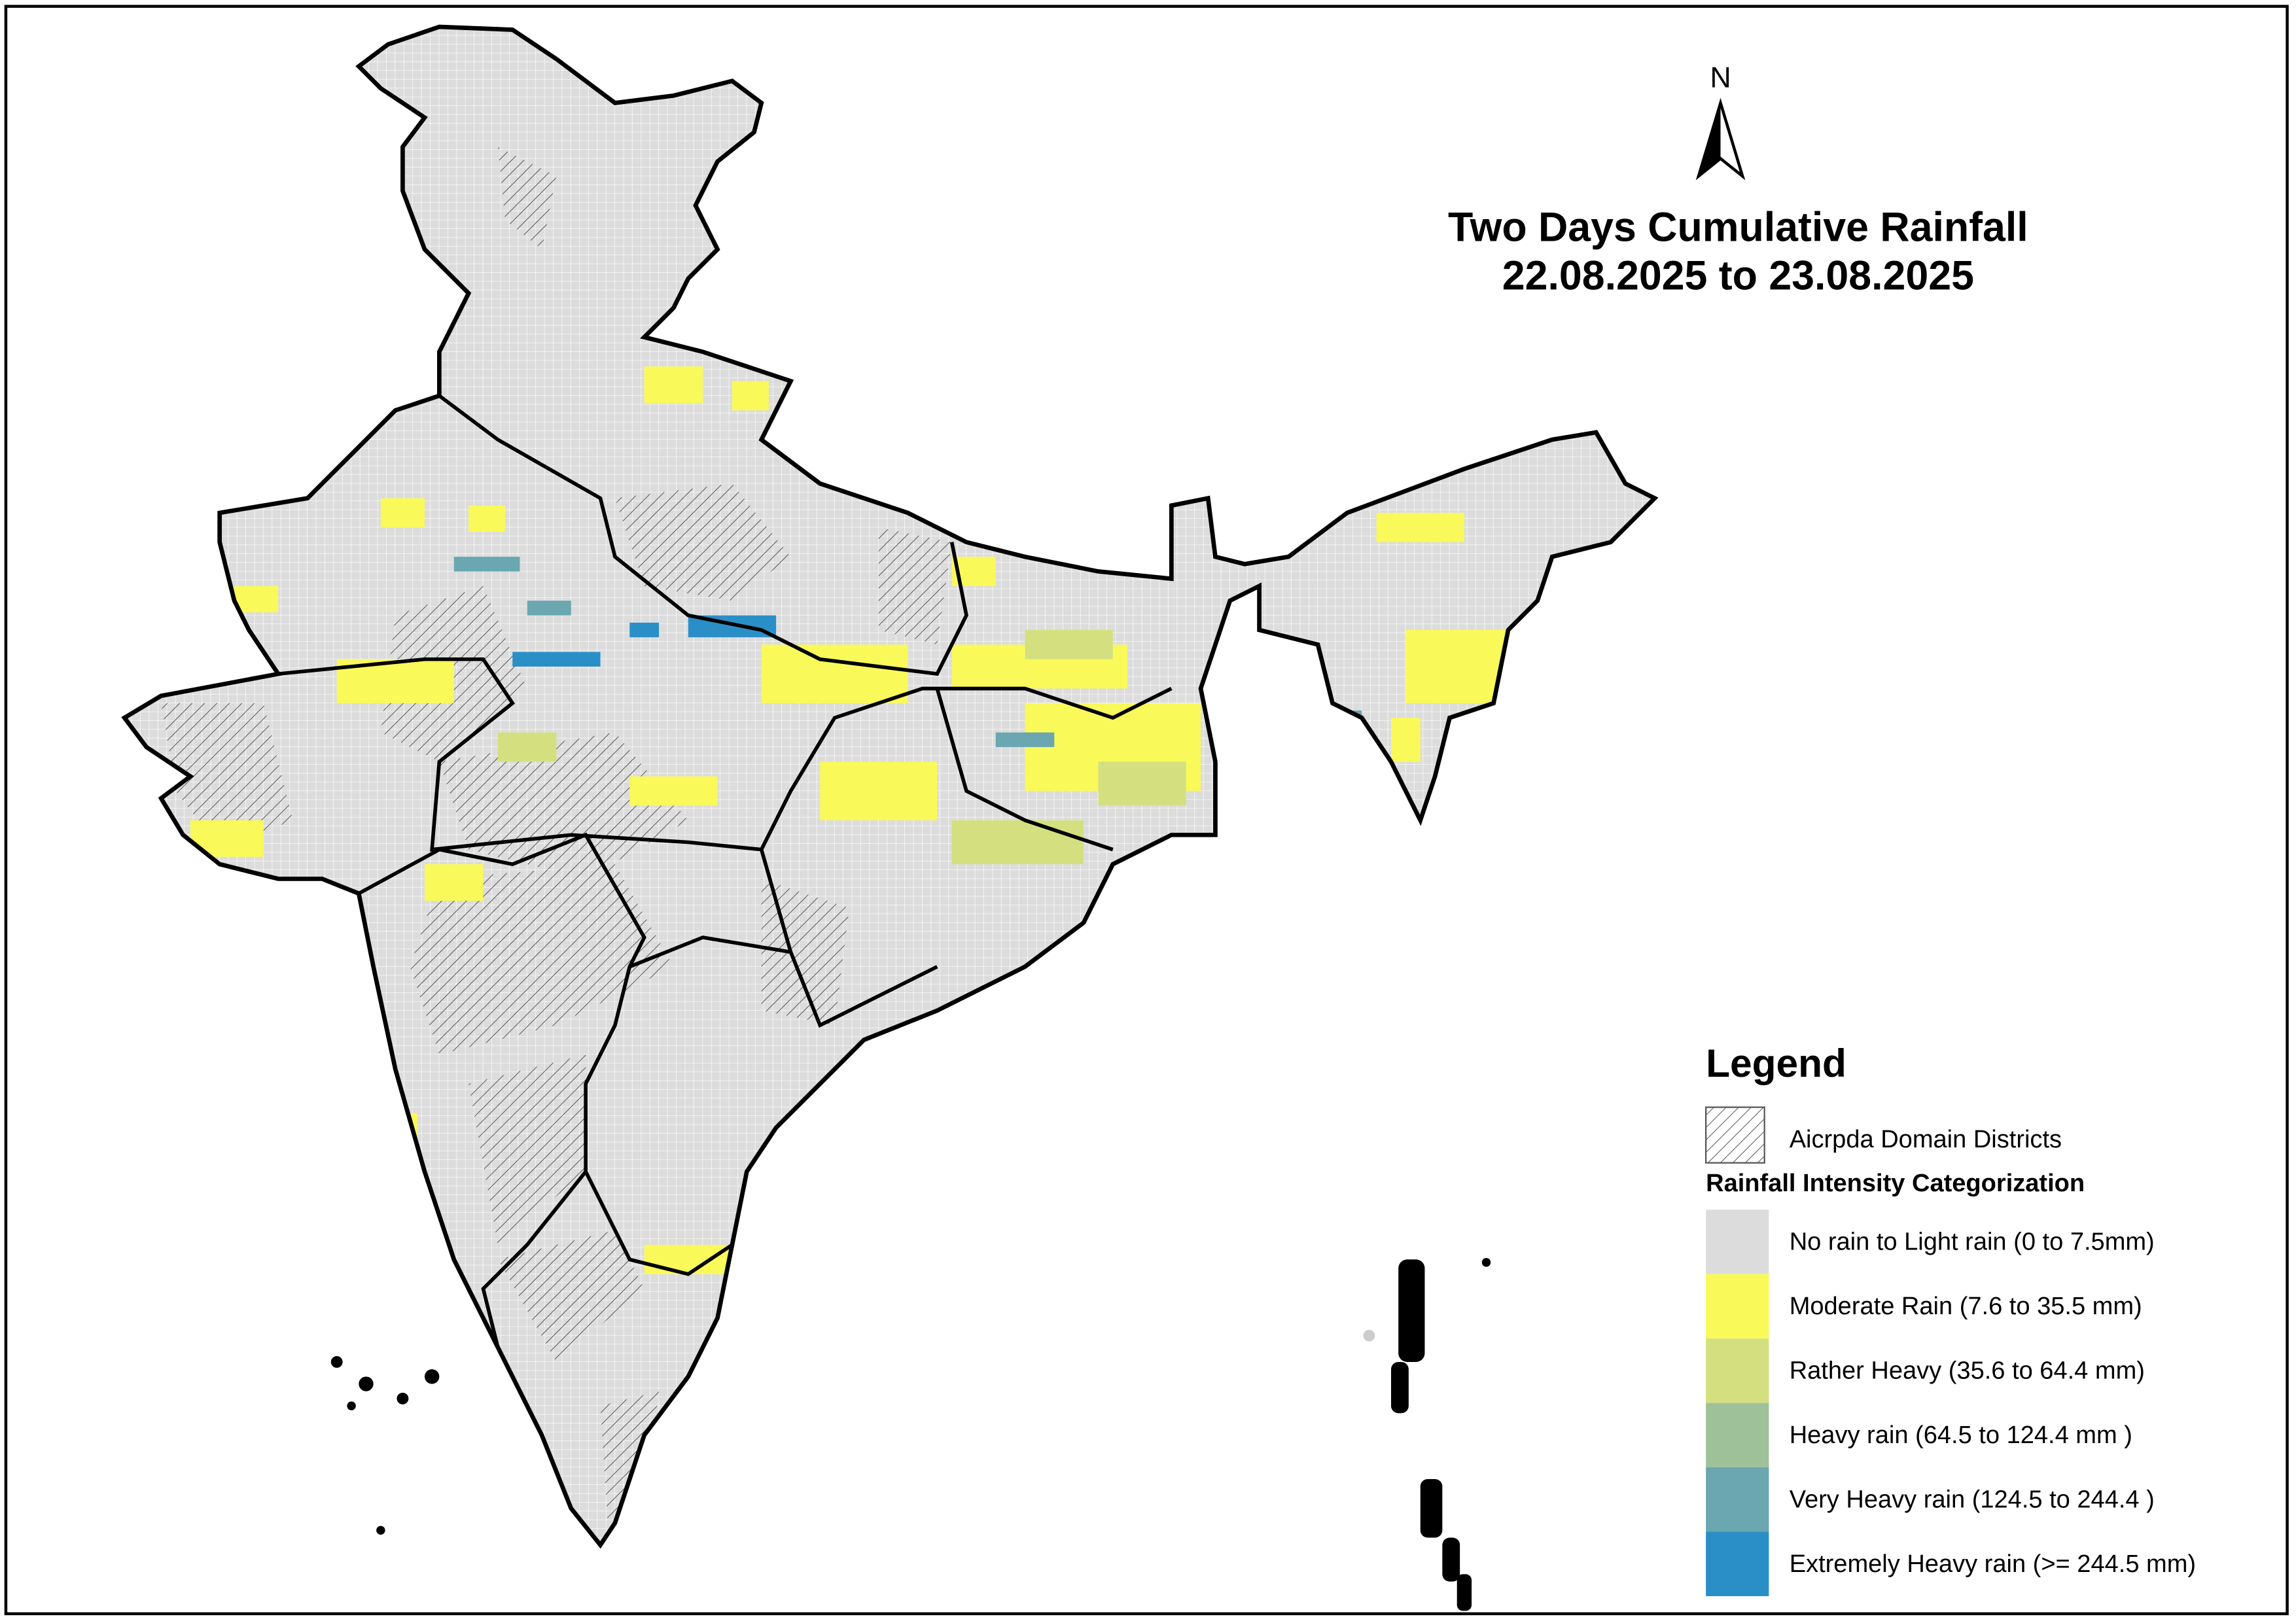 The width and height of the screenshot is (2296, 1623). Describe the element at coordinates (1967, 1371) in the screenshot. I see `legend-label: Rather Heavy (35.6 to 64.4 mm)` at that location.